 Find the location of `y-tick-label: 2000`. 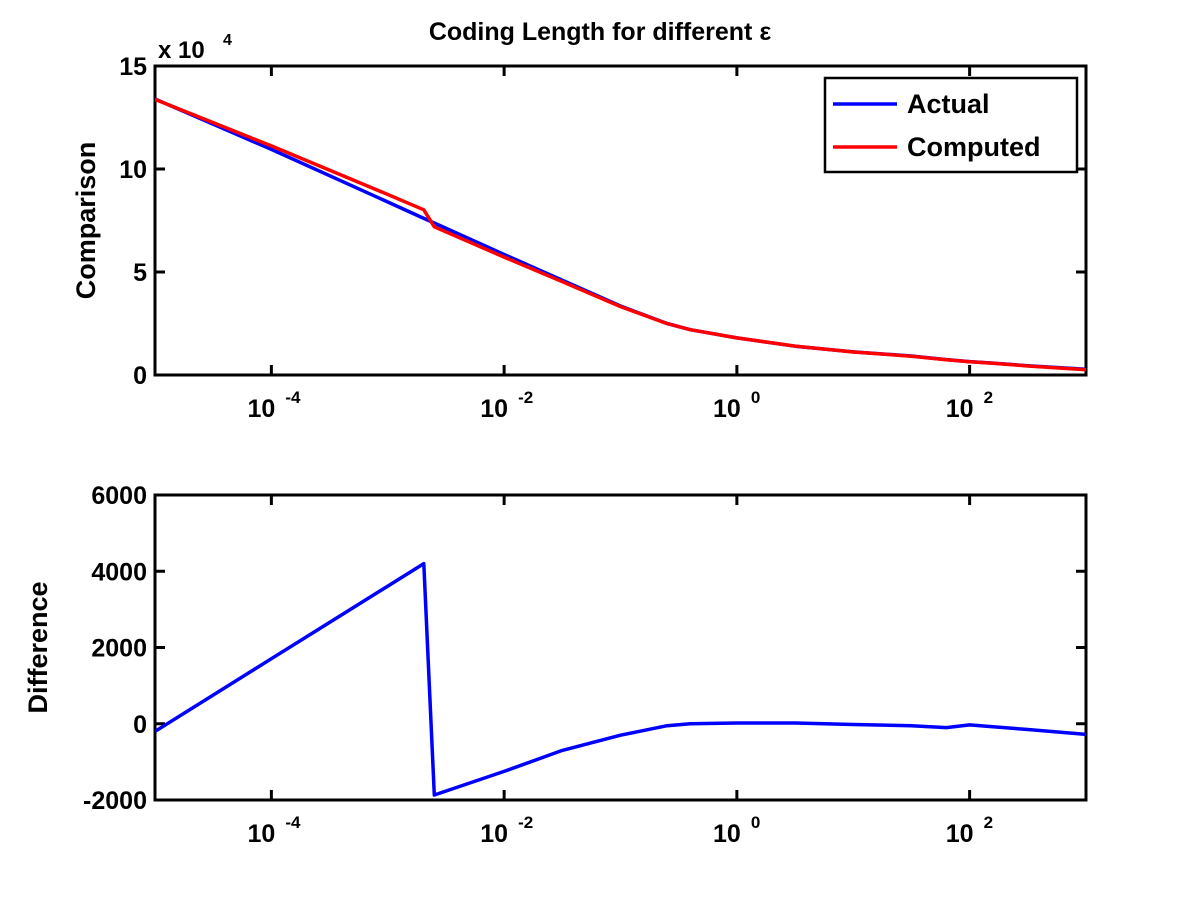

y-tick-label: 2000 is located at coordinates (119, 649).